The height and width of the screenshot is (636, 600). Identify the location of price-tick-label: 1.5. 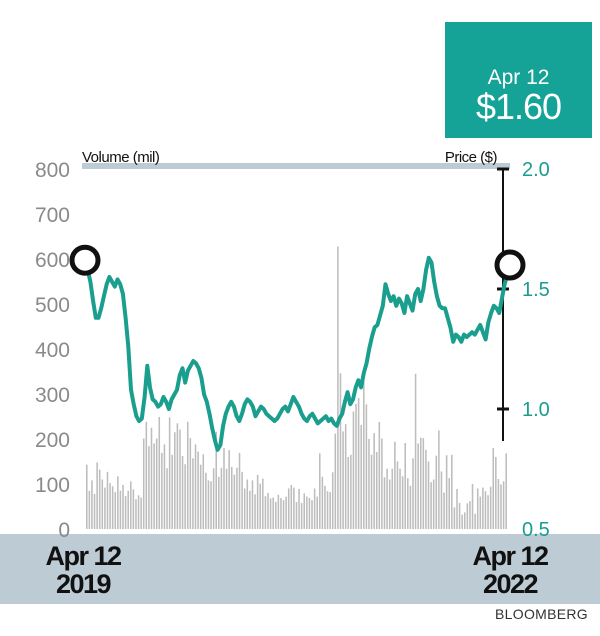
(536, 290).